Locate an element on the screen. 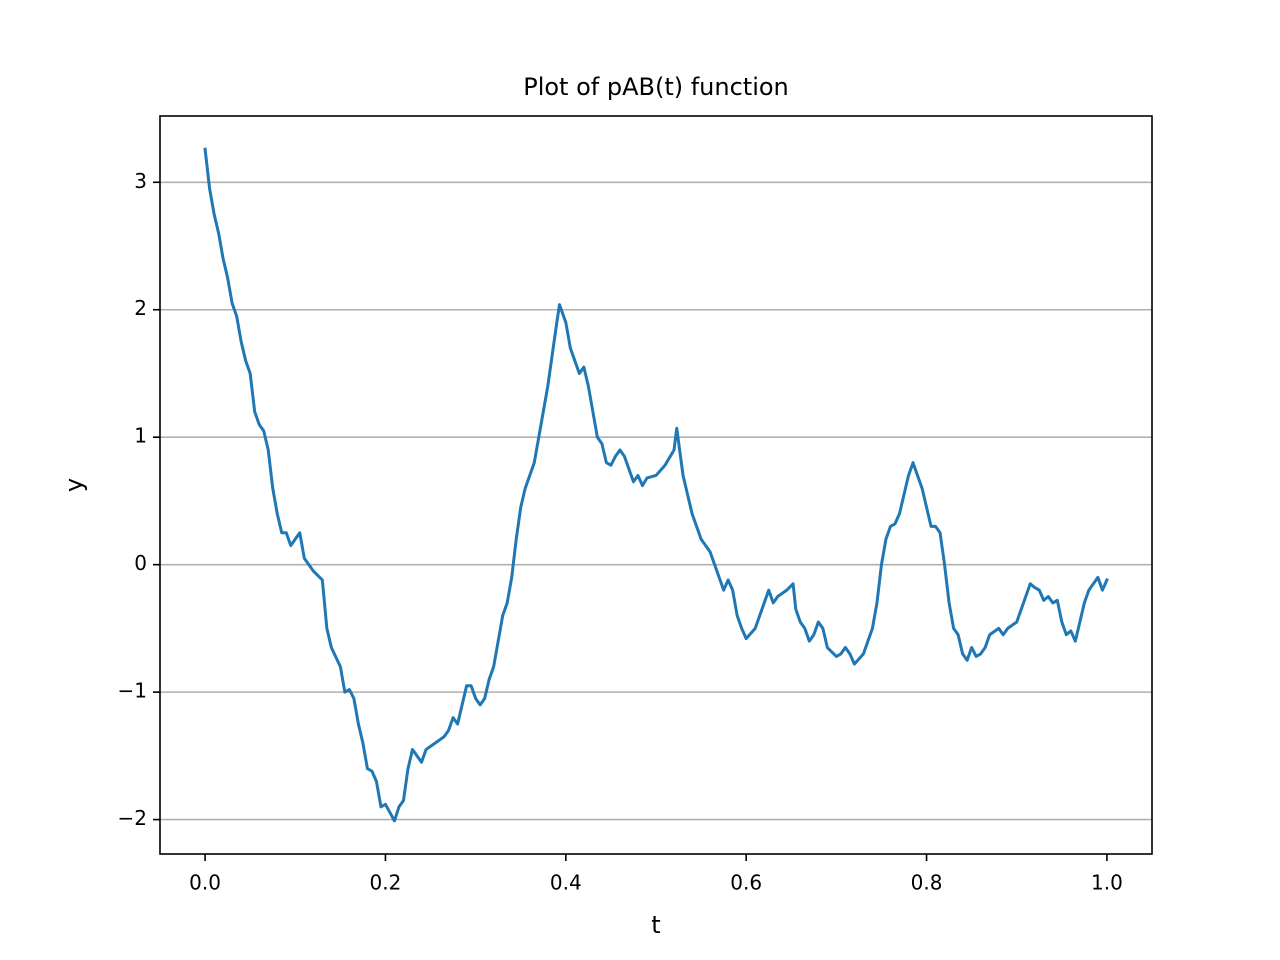  y-tick-label: −2 is located at coordinates (132, 818).